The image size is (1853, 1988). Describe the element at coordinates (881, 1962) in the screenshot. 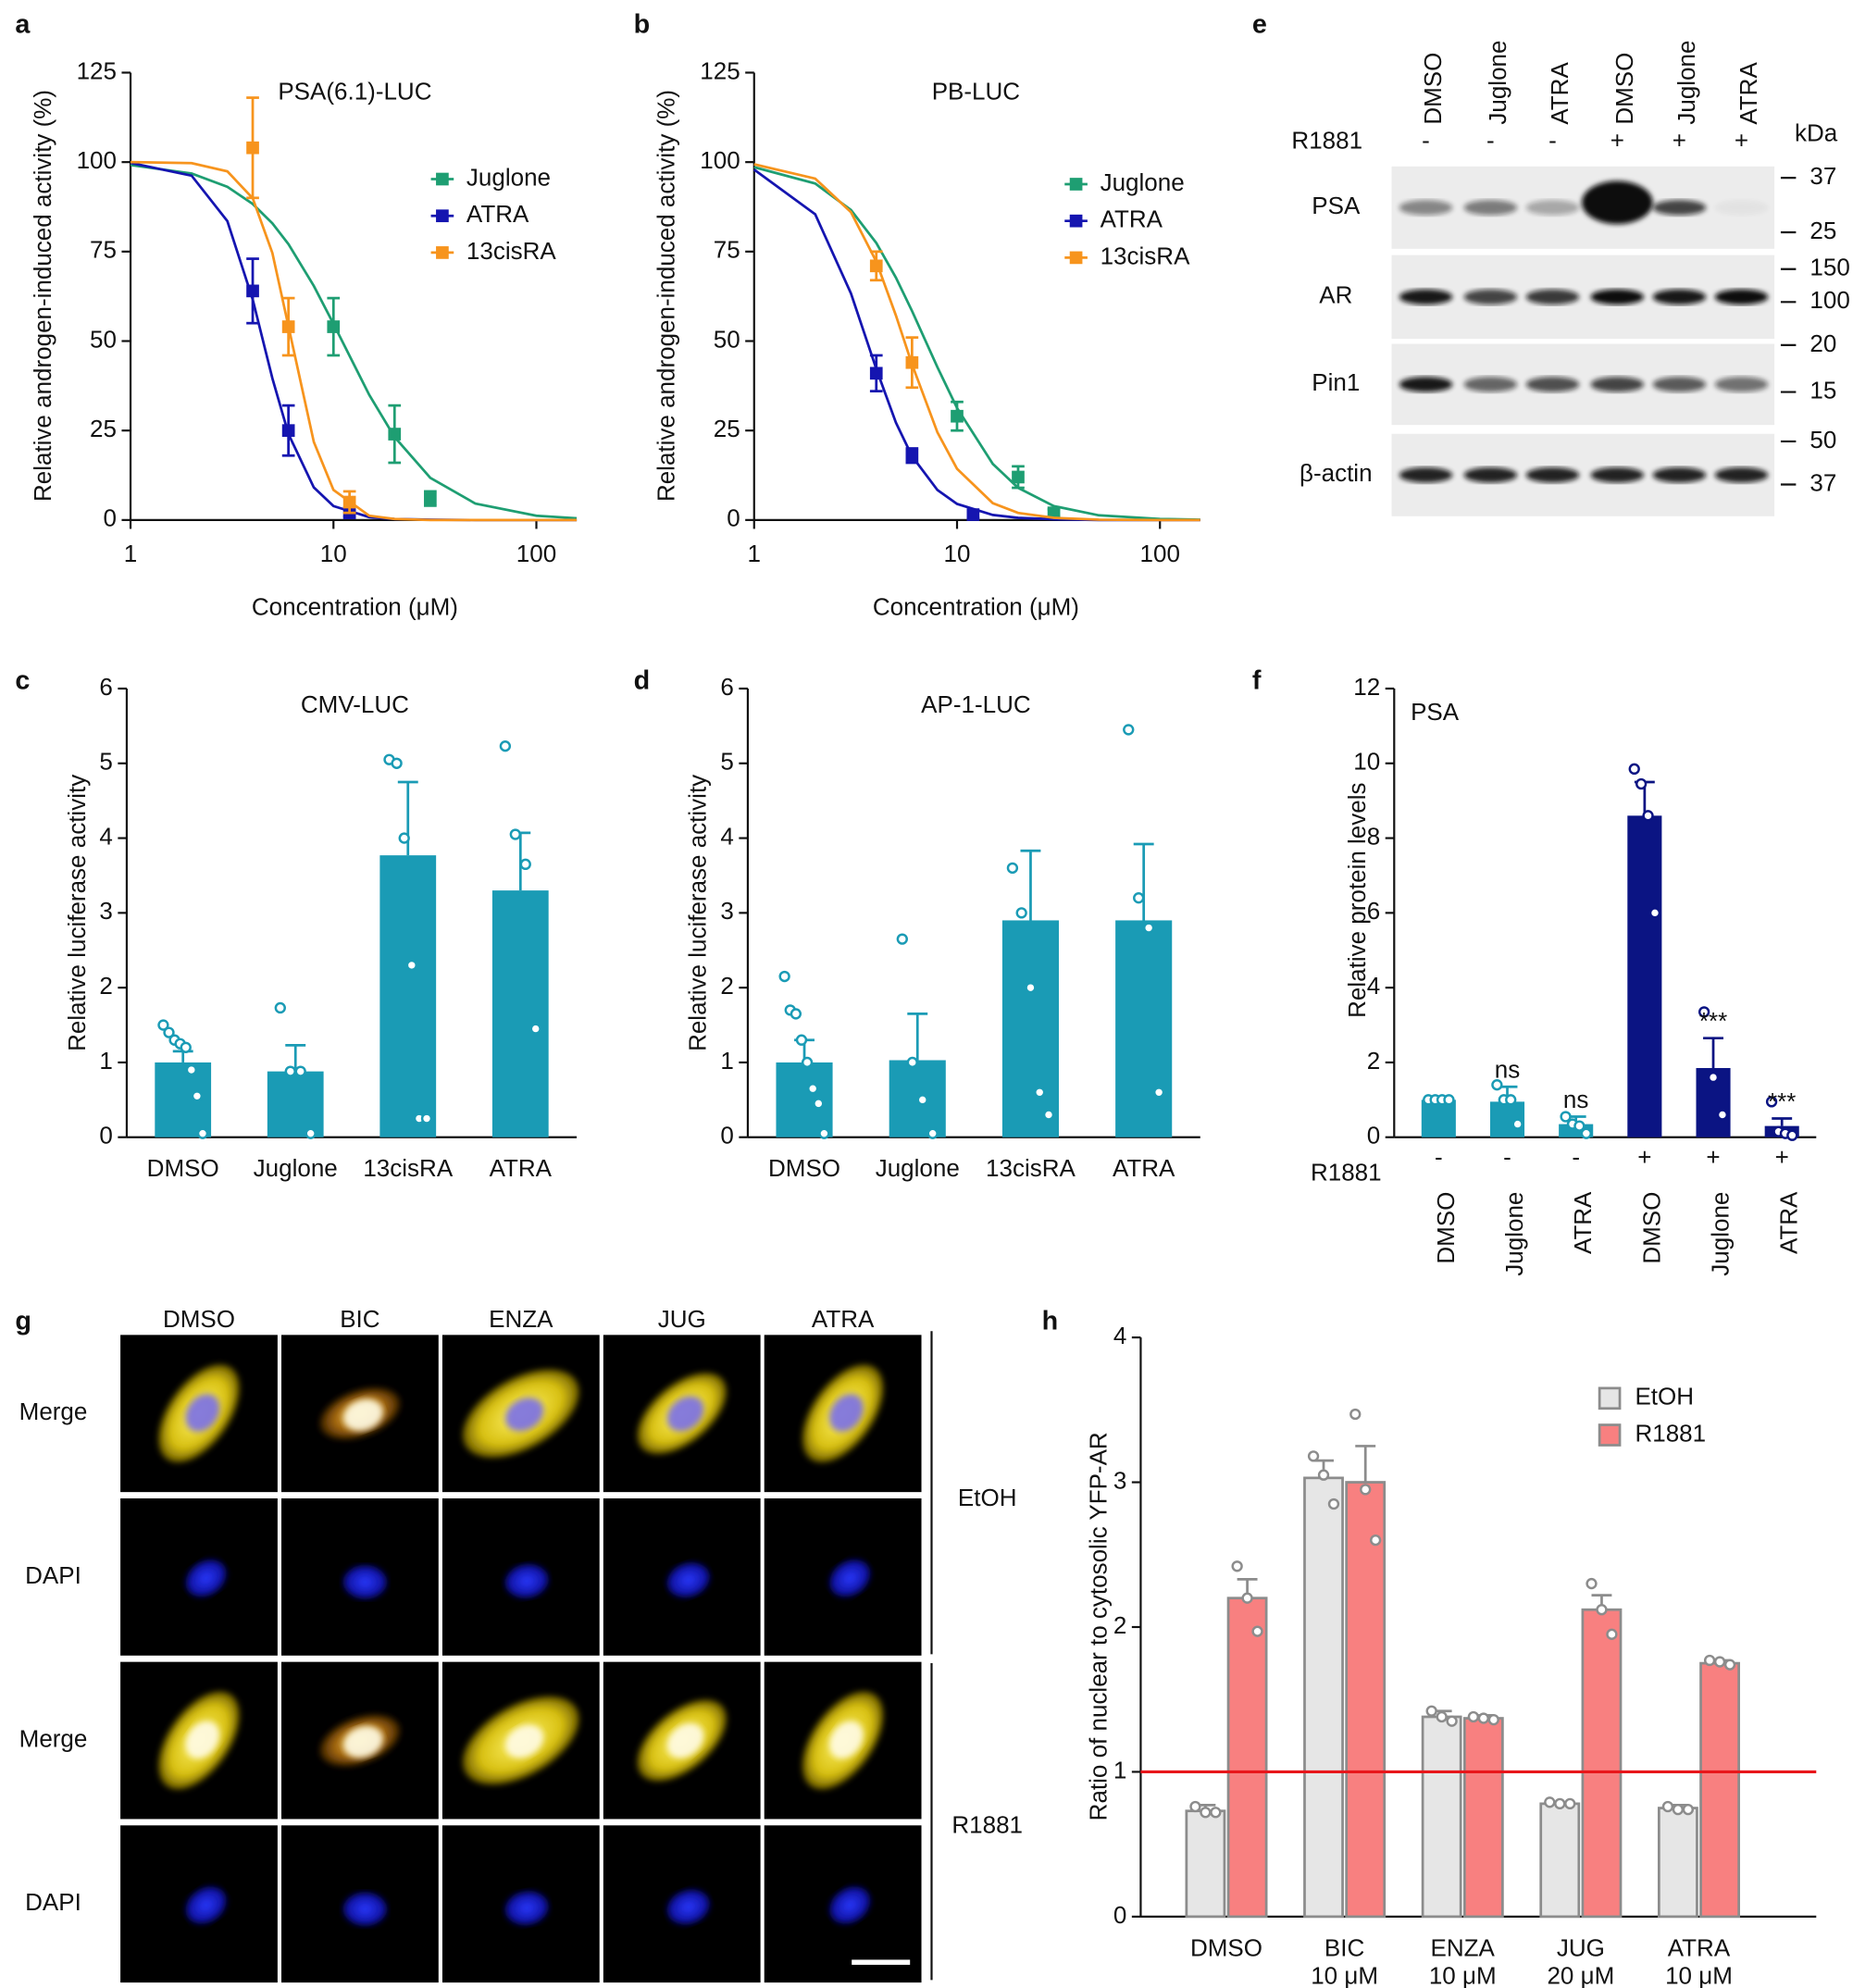

I see `scale-bar` at that location.